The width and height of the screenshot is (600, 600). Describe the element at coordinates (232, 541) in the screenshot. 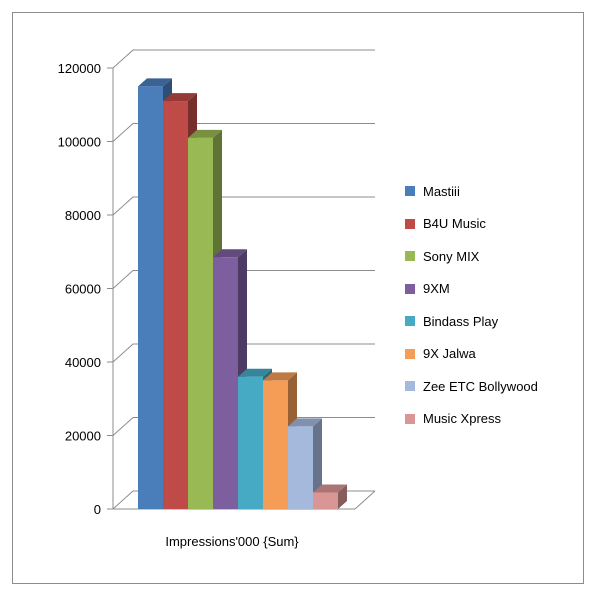

I see `x-axis-label: Impressions'000 {Sum}` at that location.